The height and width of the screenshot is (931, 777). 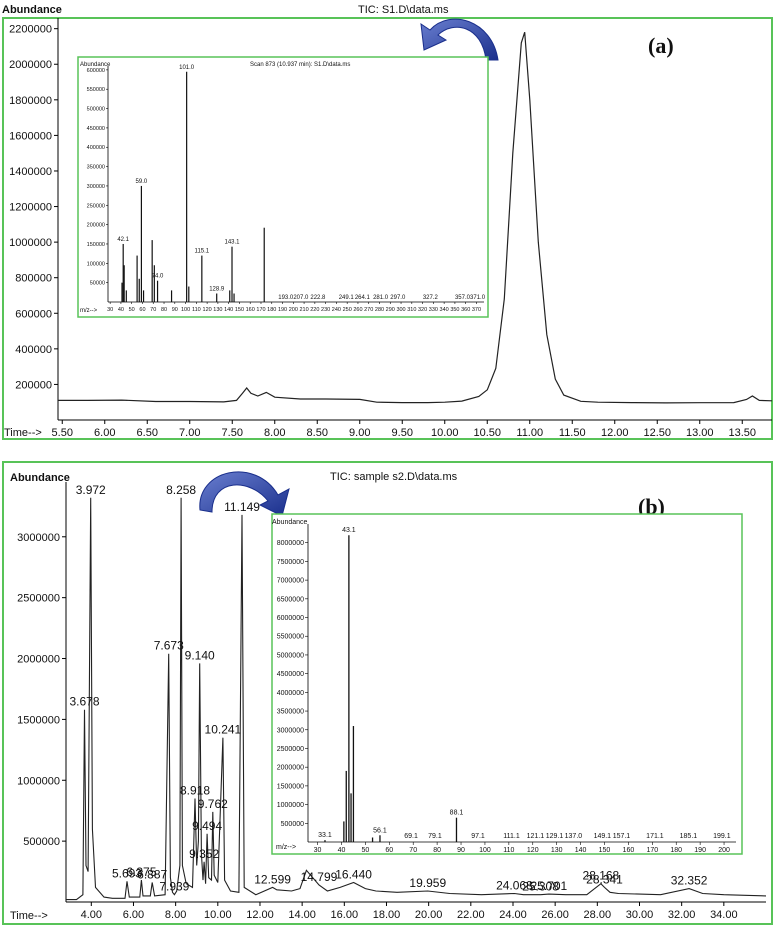 What do you see at coordinates (213, 804) in the screenshot?
I see `panel-b-peak-label: 9.762` at bounding box center [213, 804].